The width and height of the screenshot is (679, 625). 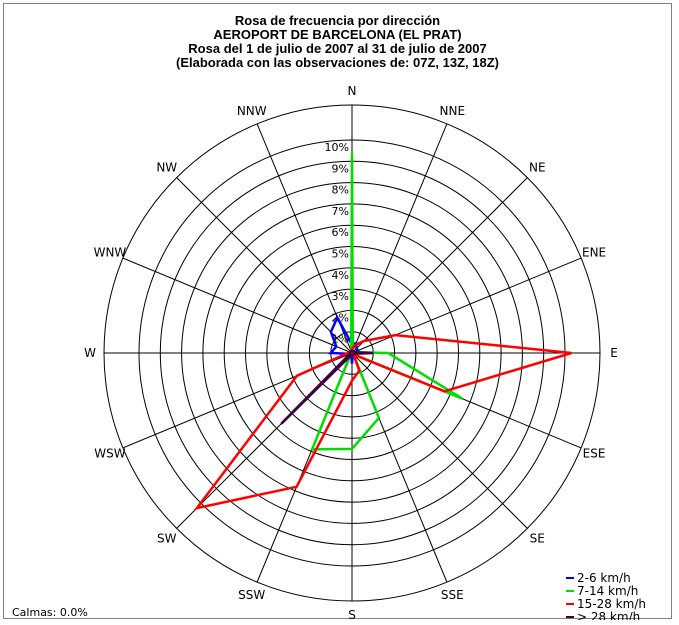 What do you see at coordinates (352, 614) in the screenshot?
I see `direction-label-s: S` at bounding box center [352, 614].